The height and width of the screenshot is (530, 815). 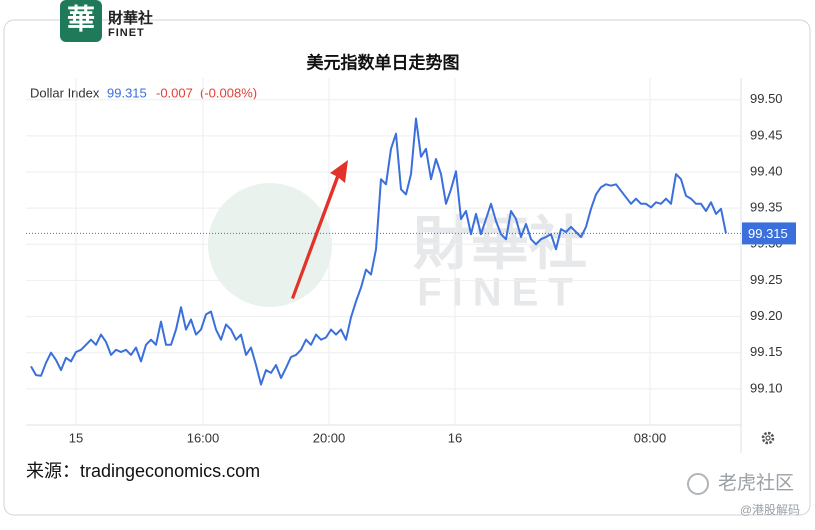 I want to click on y-tick-label: 99.25, so click(x=766, y=279).